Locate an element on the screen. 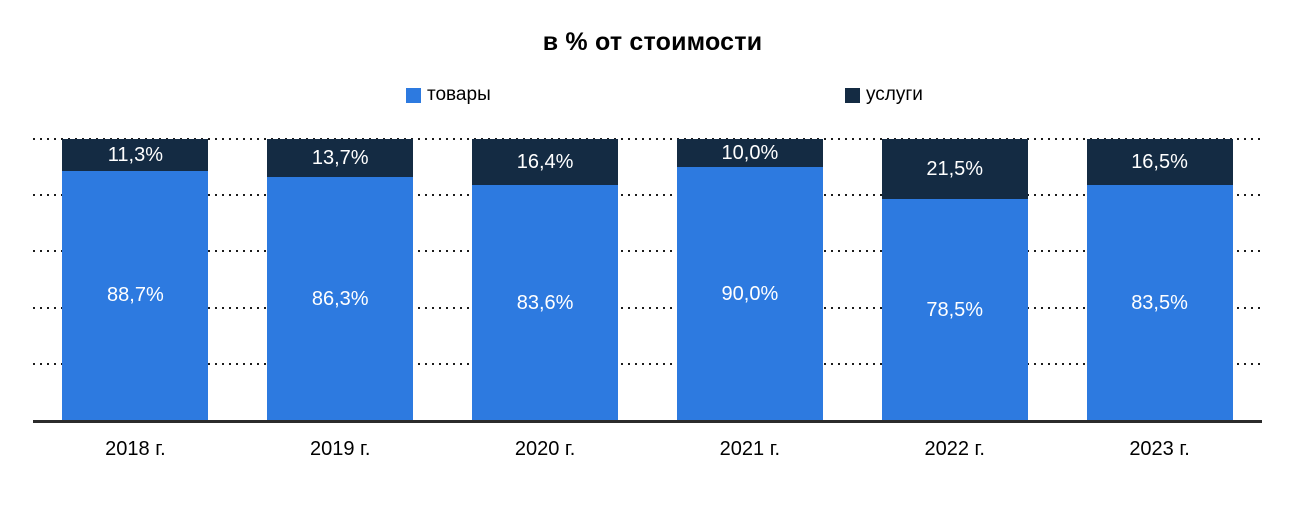 The image size is (1305, 527). stacked-bar-2022: 21,5% 78,5% is located at coordinates (954, 279).